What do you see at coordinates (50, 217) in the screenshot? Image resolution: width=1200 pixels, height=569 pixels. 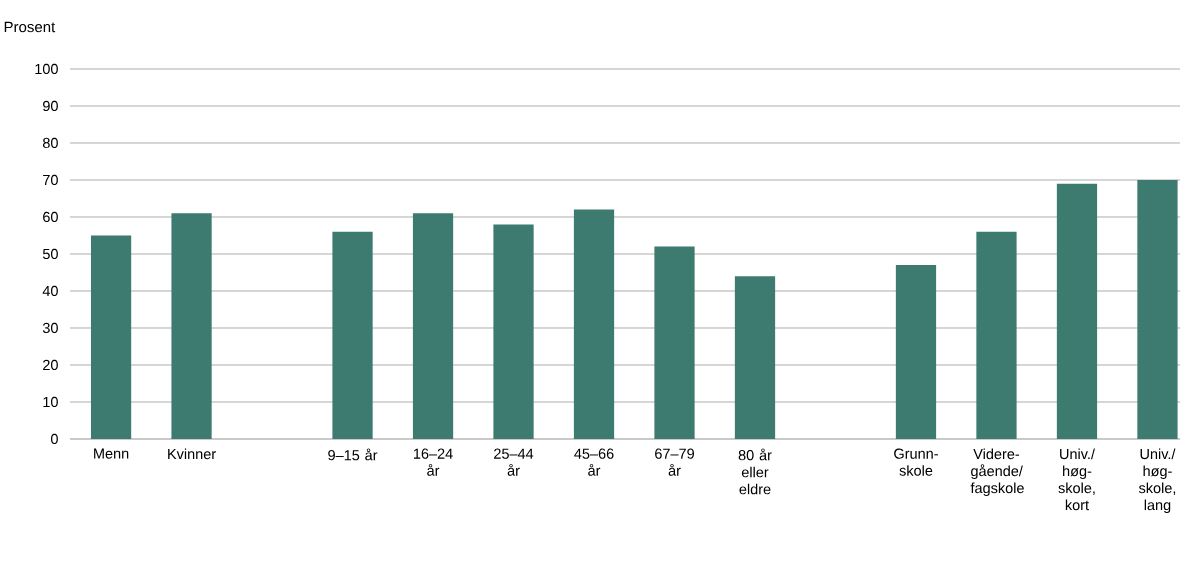 I see `y-tick-label: 60` at bounding box center [50, 217].